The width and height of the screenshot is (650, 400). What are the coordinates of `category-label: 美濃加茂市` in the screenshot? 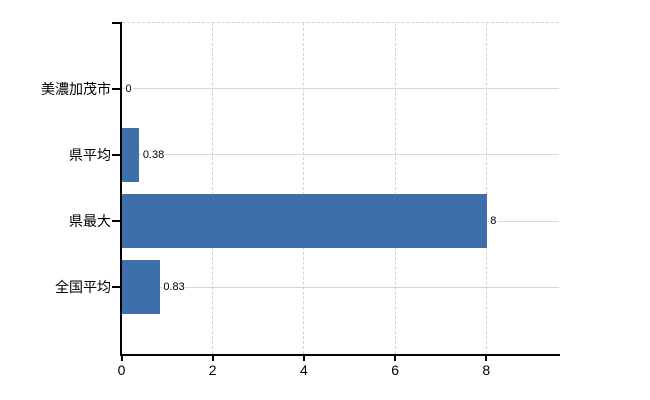 It's located at (76, 88).